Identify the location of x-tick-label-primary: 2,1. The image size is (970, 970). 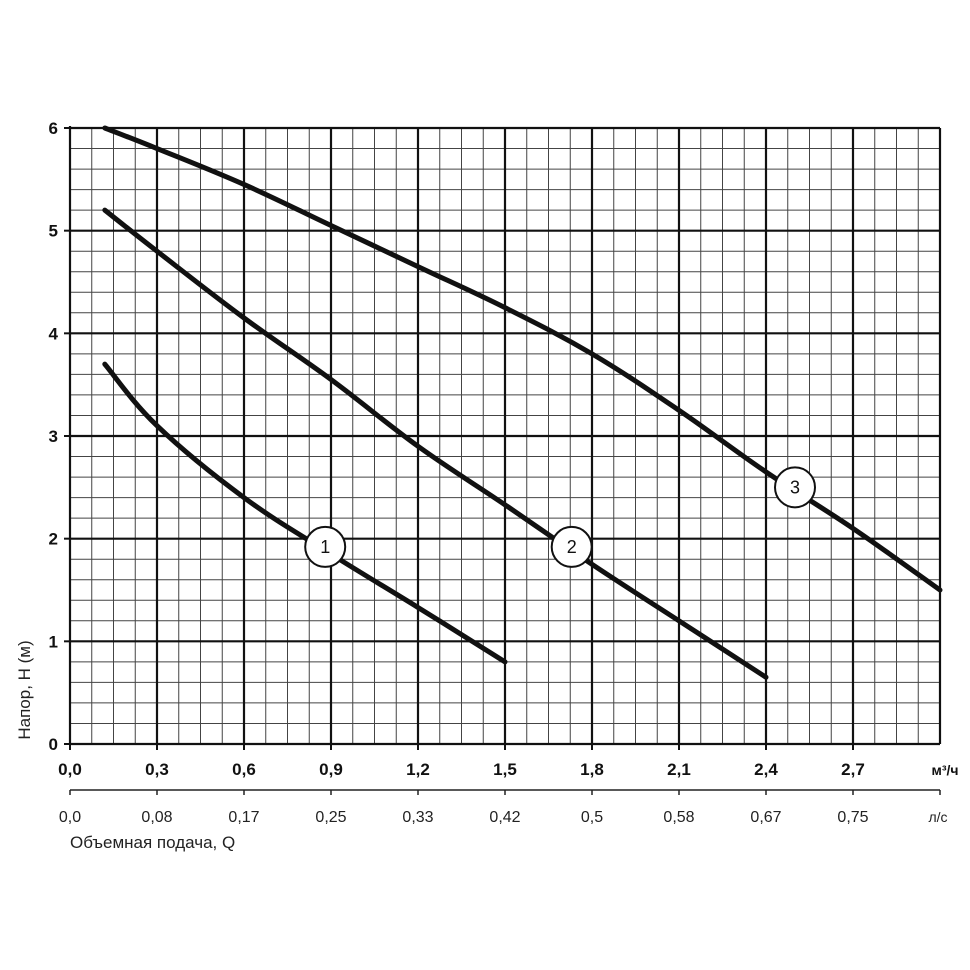
(679, 769).